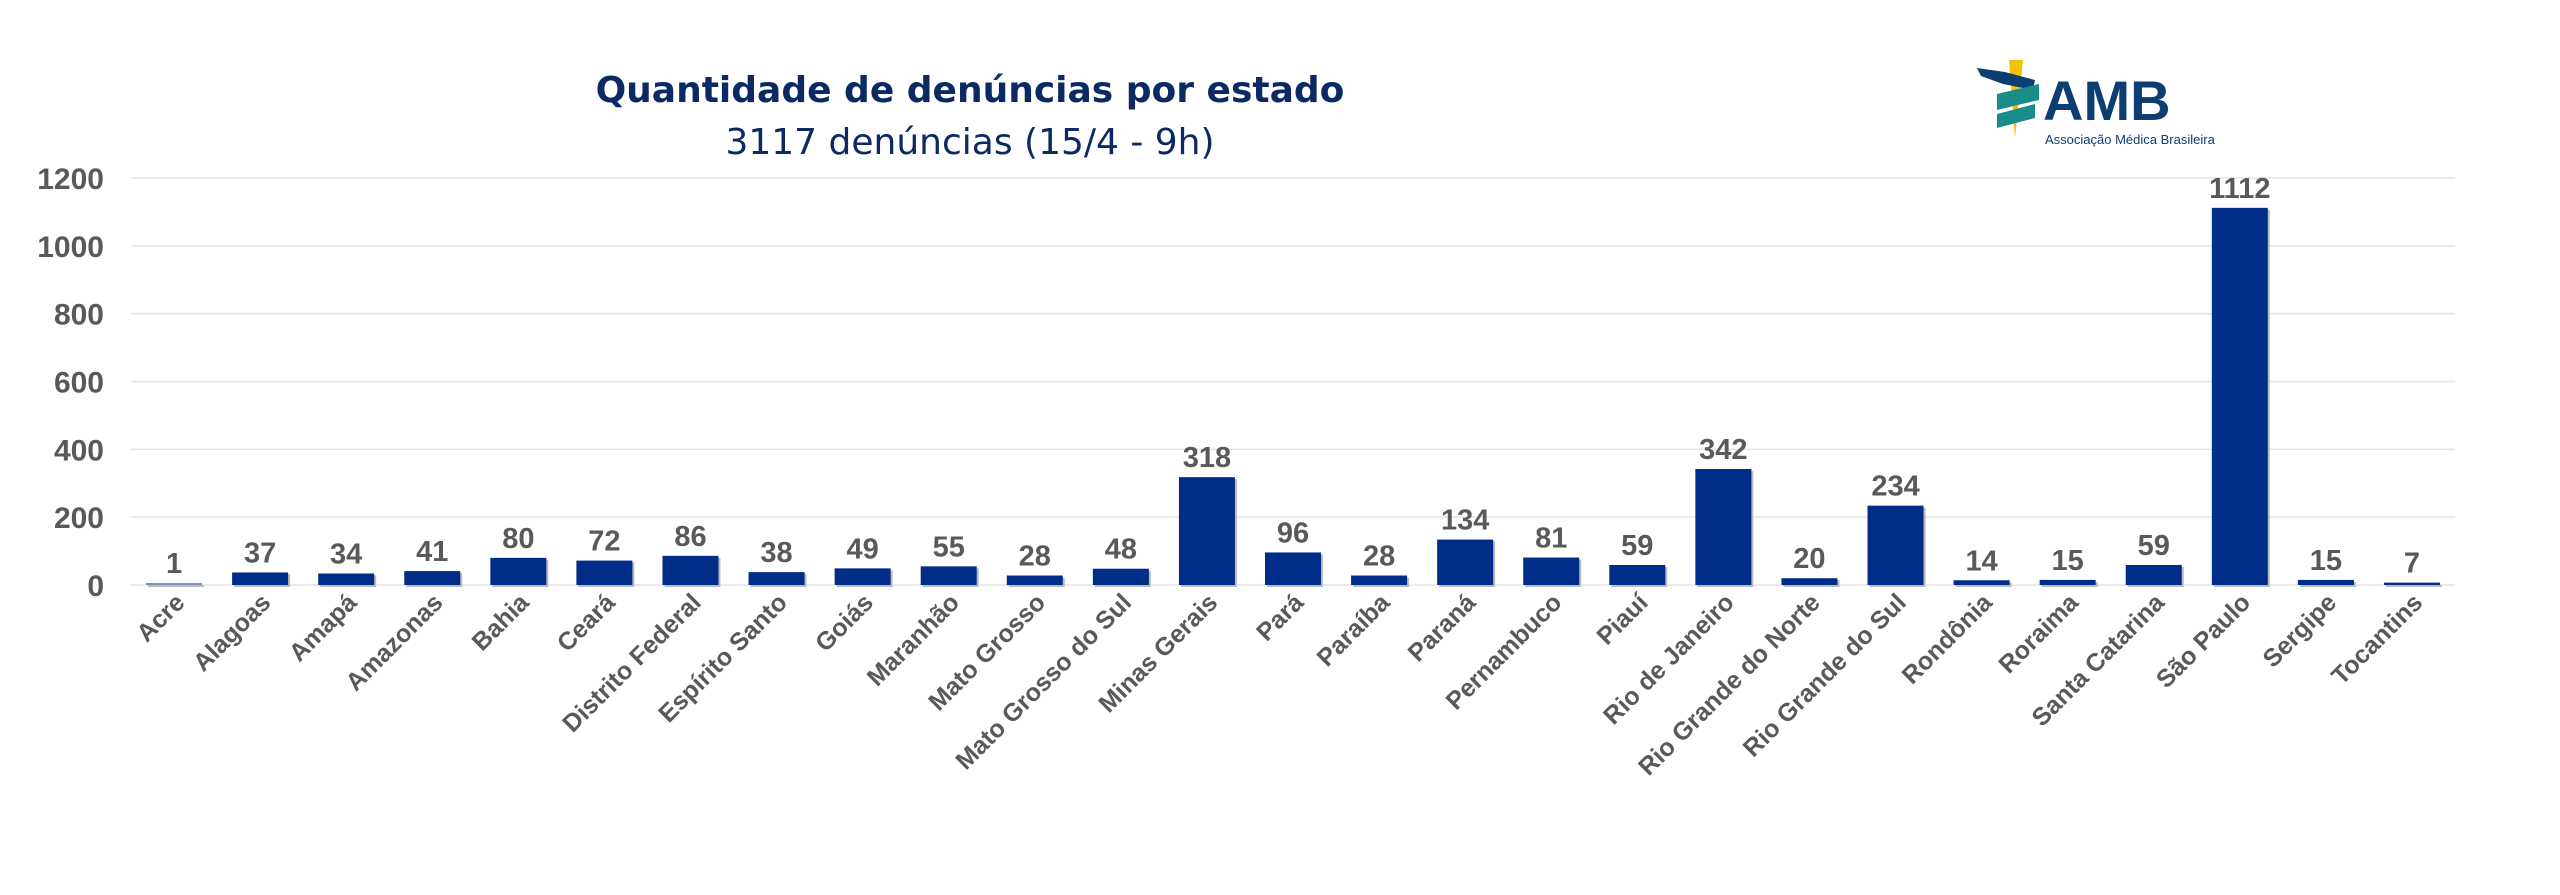 This screenshot has width=2560, height=895. Describe the element at coordinates (690, 537) in the screenshot. I see `data-label: 86` at that location.